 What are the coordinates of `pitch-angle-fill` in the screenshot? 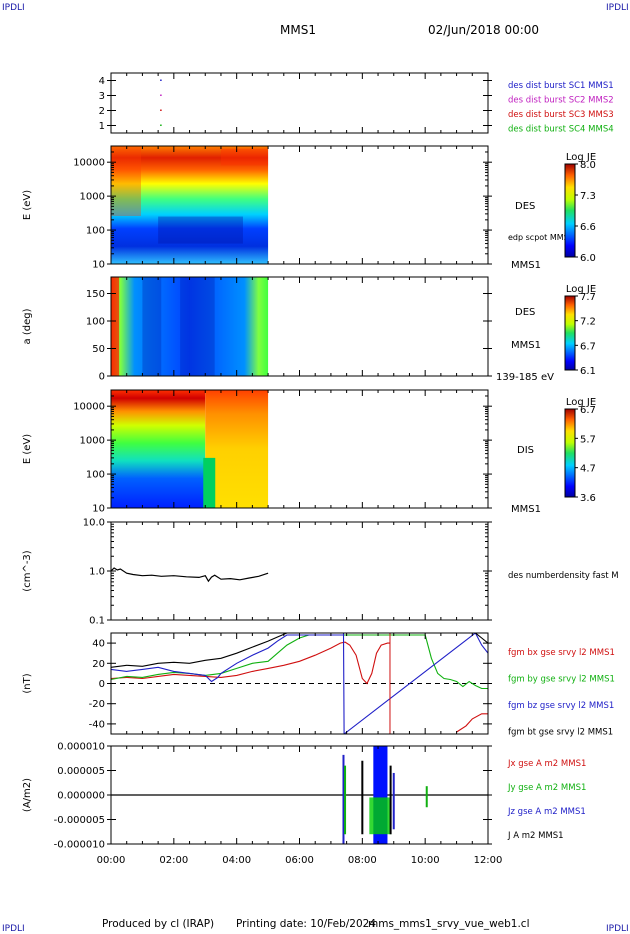 It's located at (190, 326).